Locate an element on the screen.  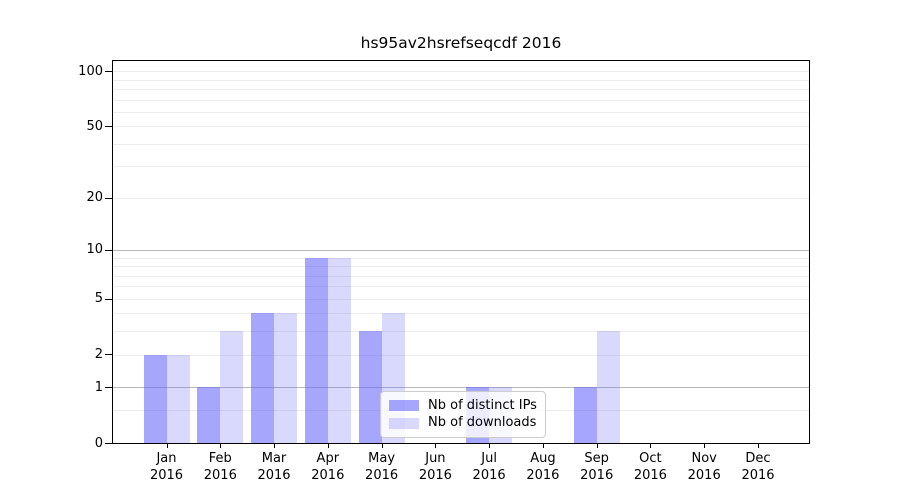
x-tick-label: Jul 2016 is located at coordinates (489, 467).